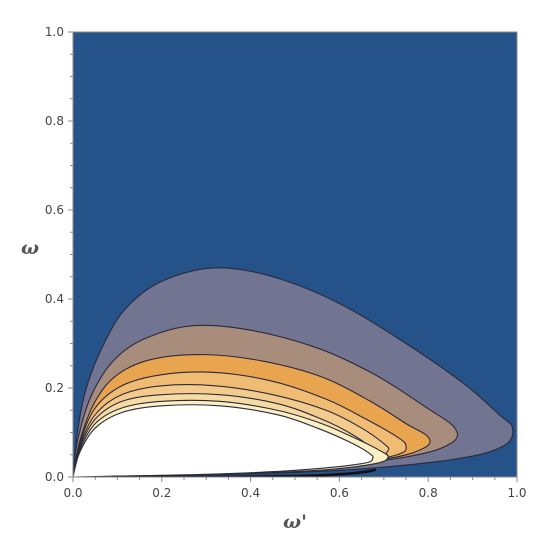 The width and height of the screenshot is (542, 550). What do you see at coordinates (30, 248) in the screenshot?
I see `y-axis-title: ω` at bounding box center [30, 248].